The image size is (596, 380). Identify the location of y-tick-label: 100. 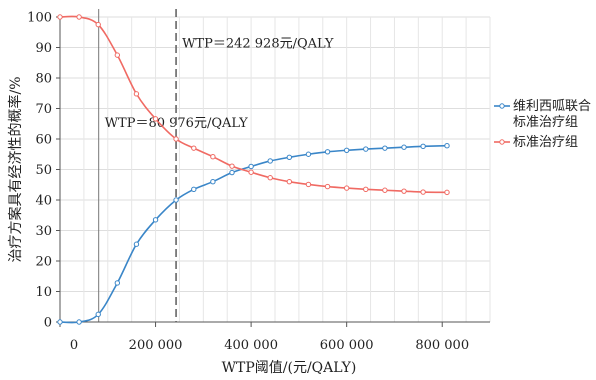
(39, 18).